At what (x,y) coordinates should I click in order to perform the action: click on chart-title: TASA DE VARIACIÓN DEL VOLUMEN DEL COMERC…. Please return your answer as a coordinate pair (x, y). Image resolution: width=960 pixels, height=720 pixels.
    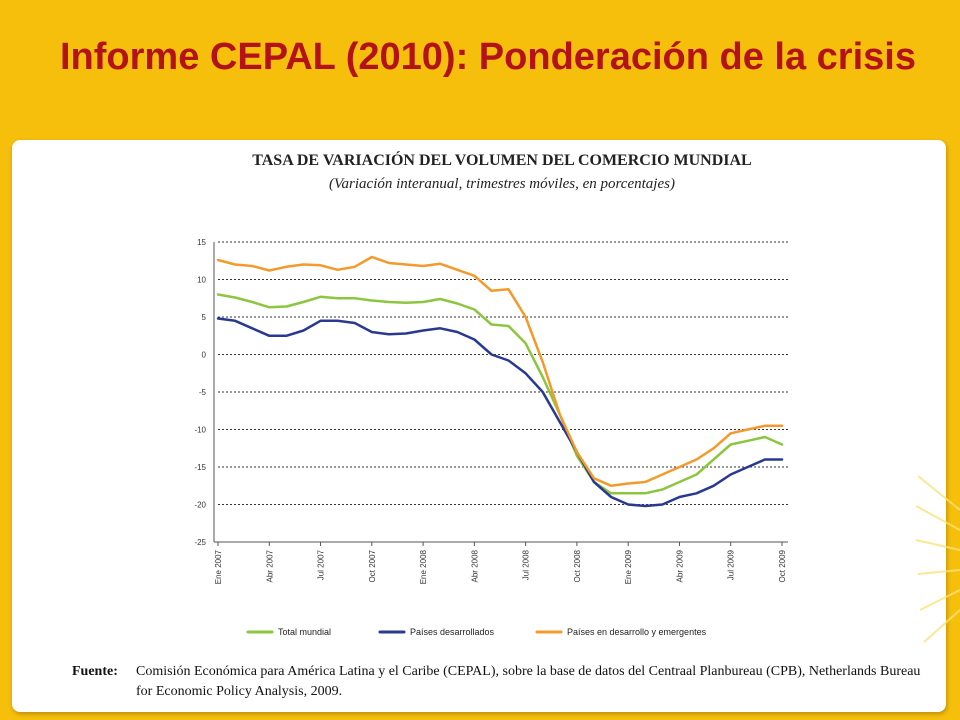
    Looking at the image, I should click on (502, 160).